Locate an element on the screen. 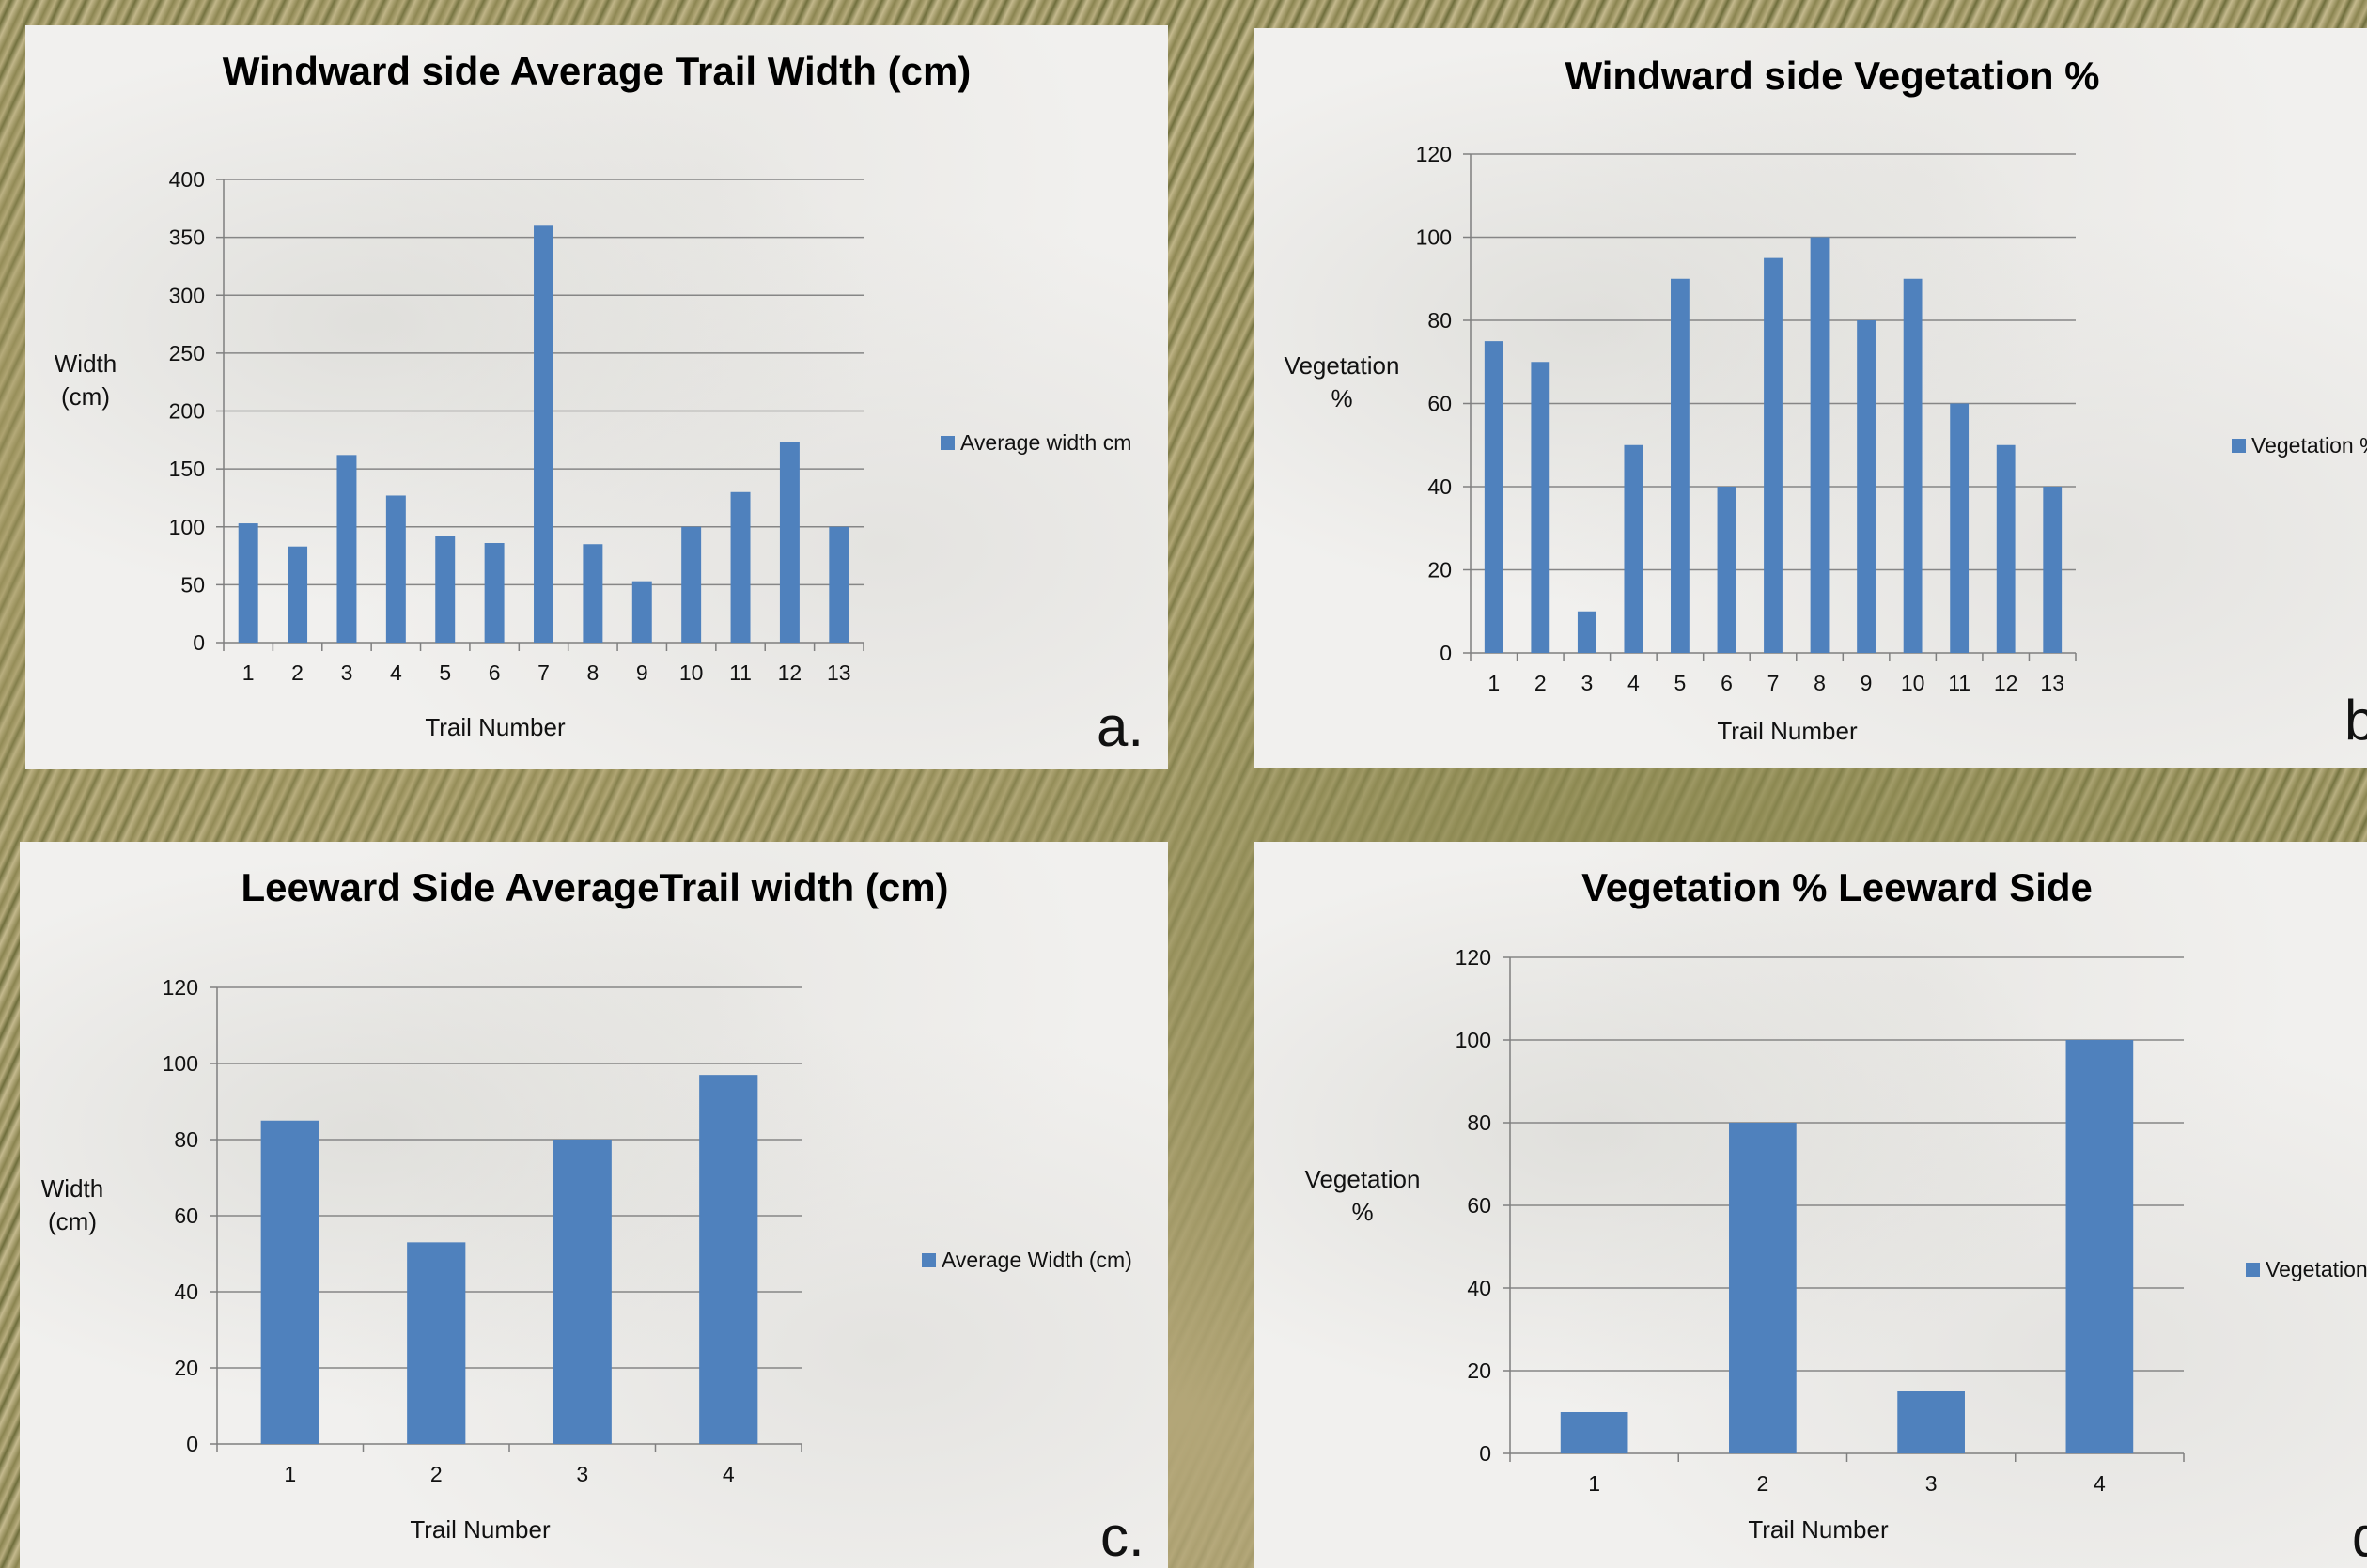  legend-label: Average Width (cm) is located at coordinates (1037, 1260).